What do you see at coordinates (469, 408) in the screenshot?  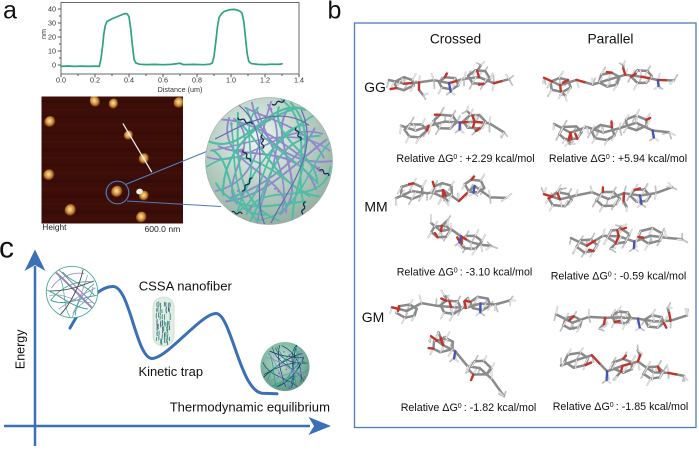 I see `svg-text: Relative ΔG0 : -1.82 kcal/mol` at bounding box center [469, 408].